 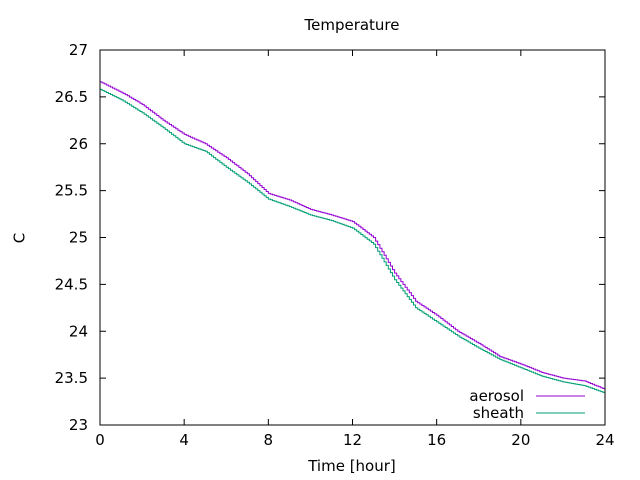 I want to click on x-tick-label: 8, so click(x=269, y=440).